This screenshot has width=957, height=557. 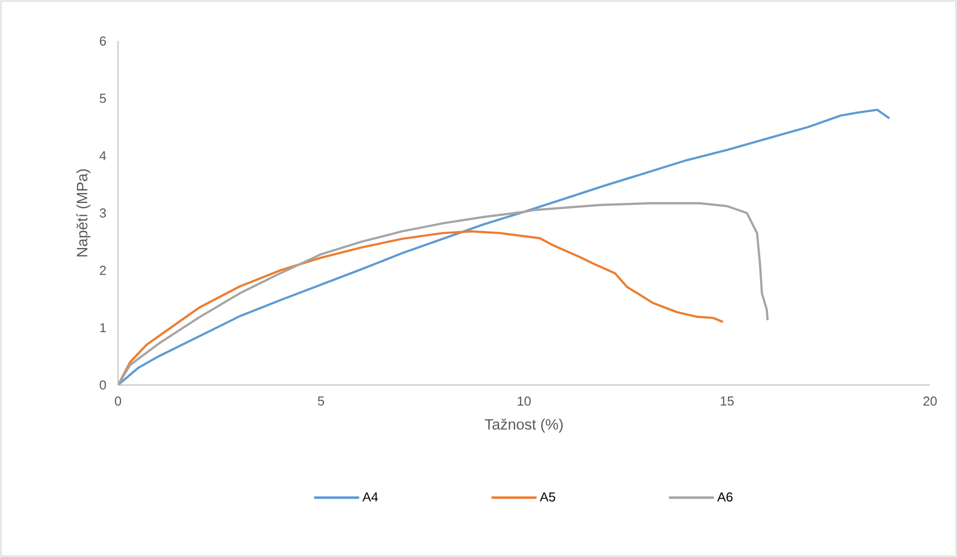 I want to click on legend-label: A4, so click(x=370, y=497).